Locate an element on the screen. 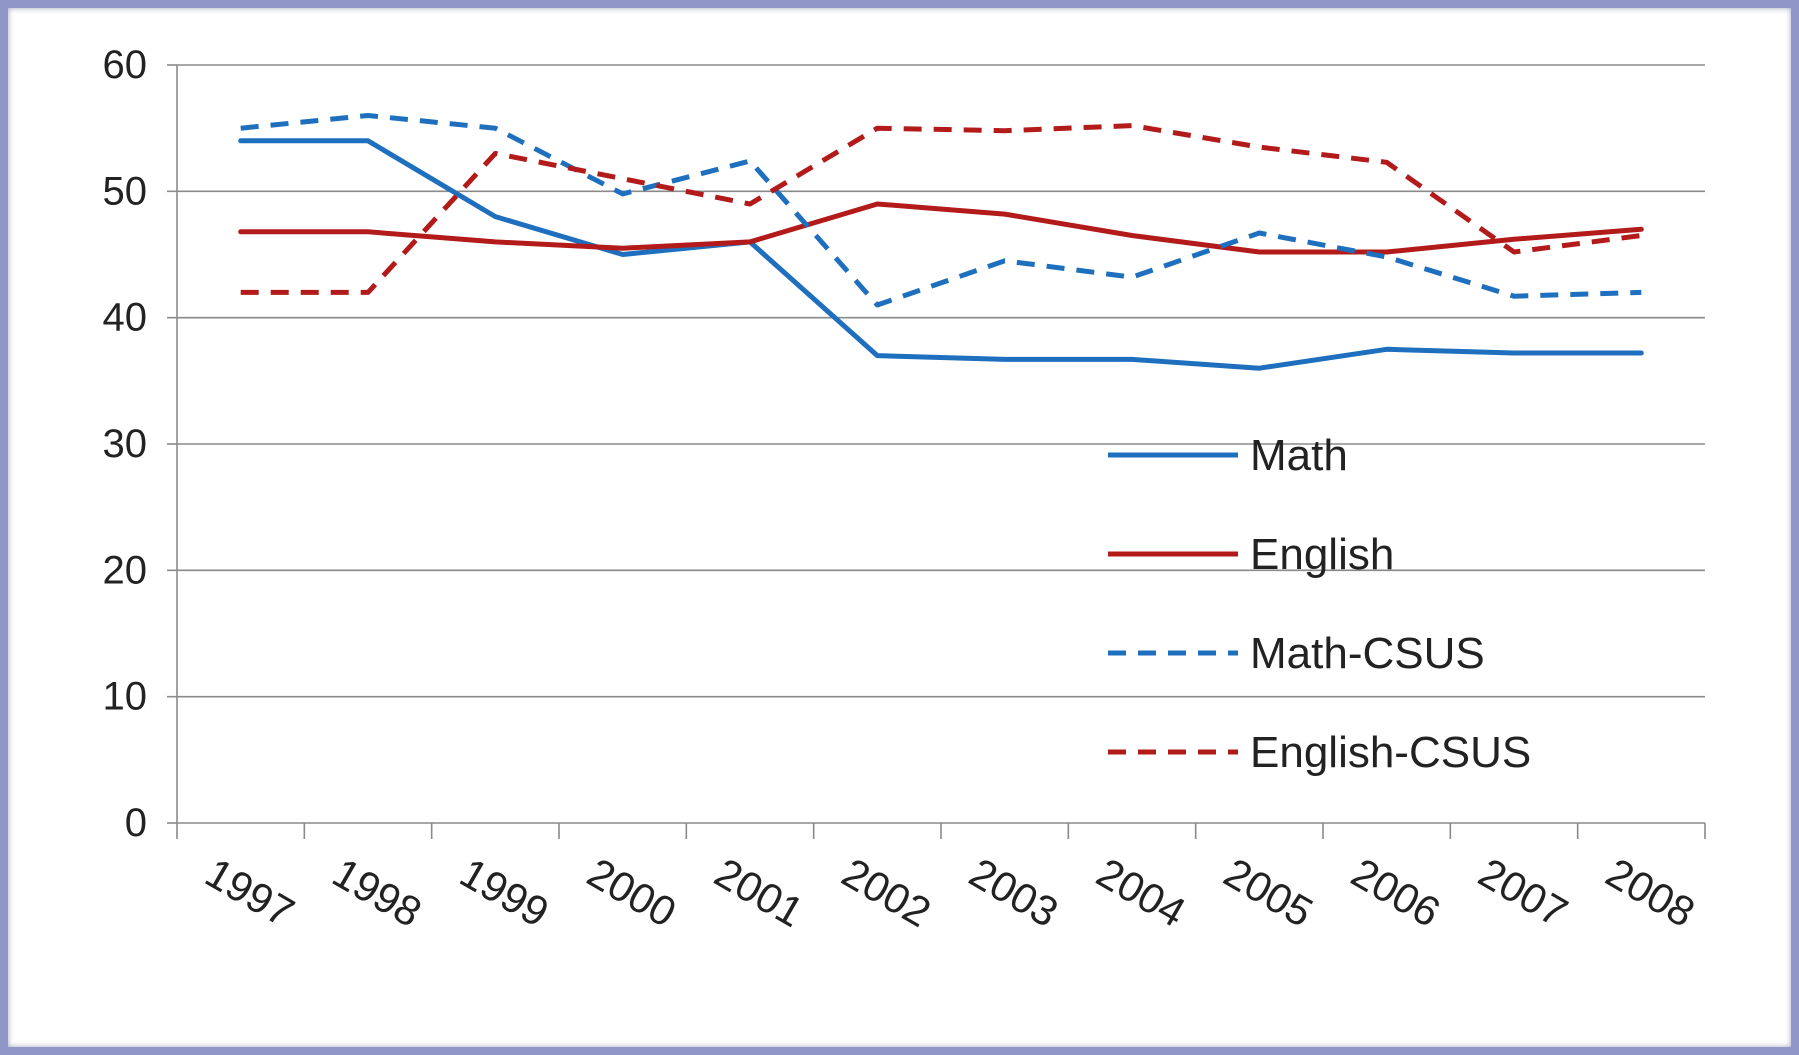  x-tick-label: 2007 is located at coordinates (1523, 892).